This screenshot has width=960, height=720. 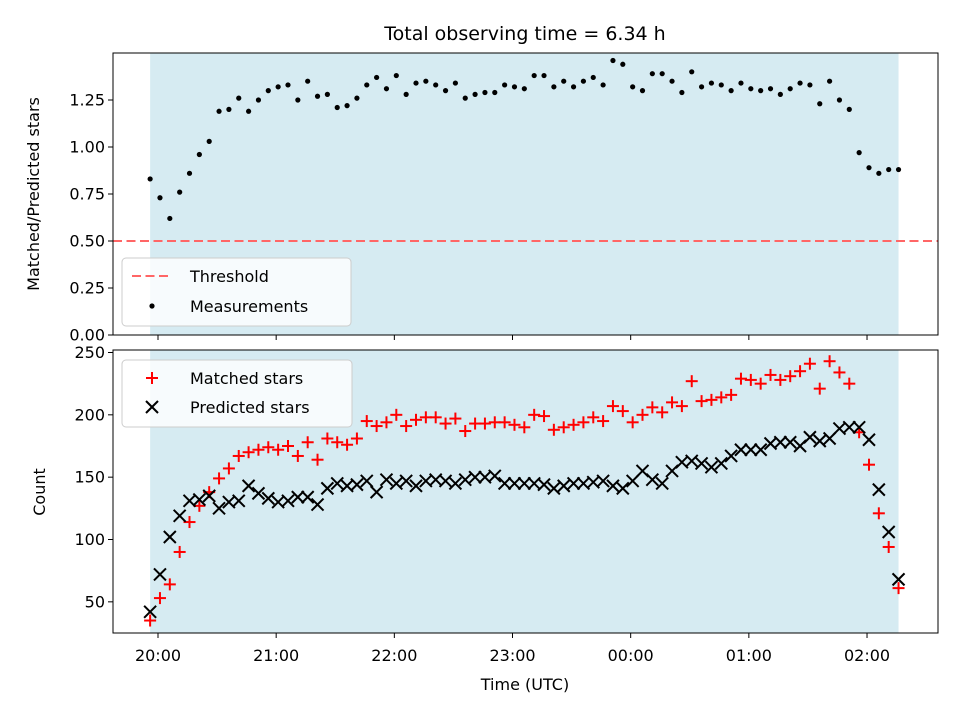 What do you see at coordinates (237, 393) in the screenshot?
I see `bottom-legend: Matched stars Predicted stars` at bounding box center [237, 393].